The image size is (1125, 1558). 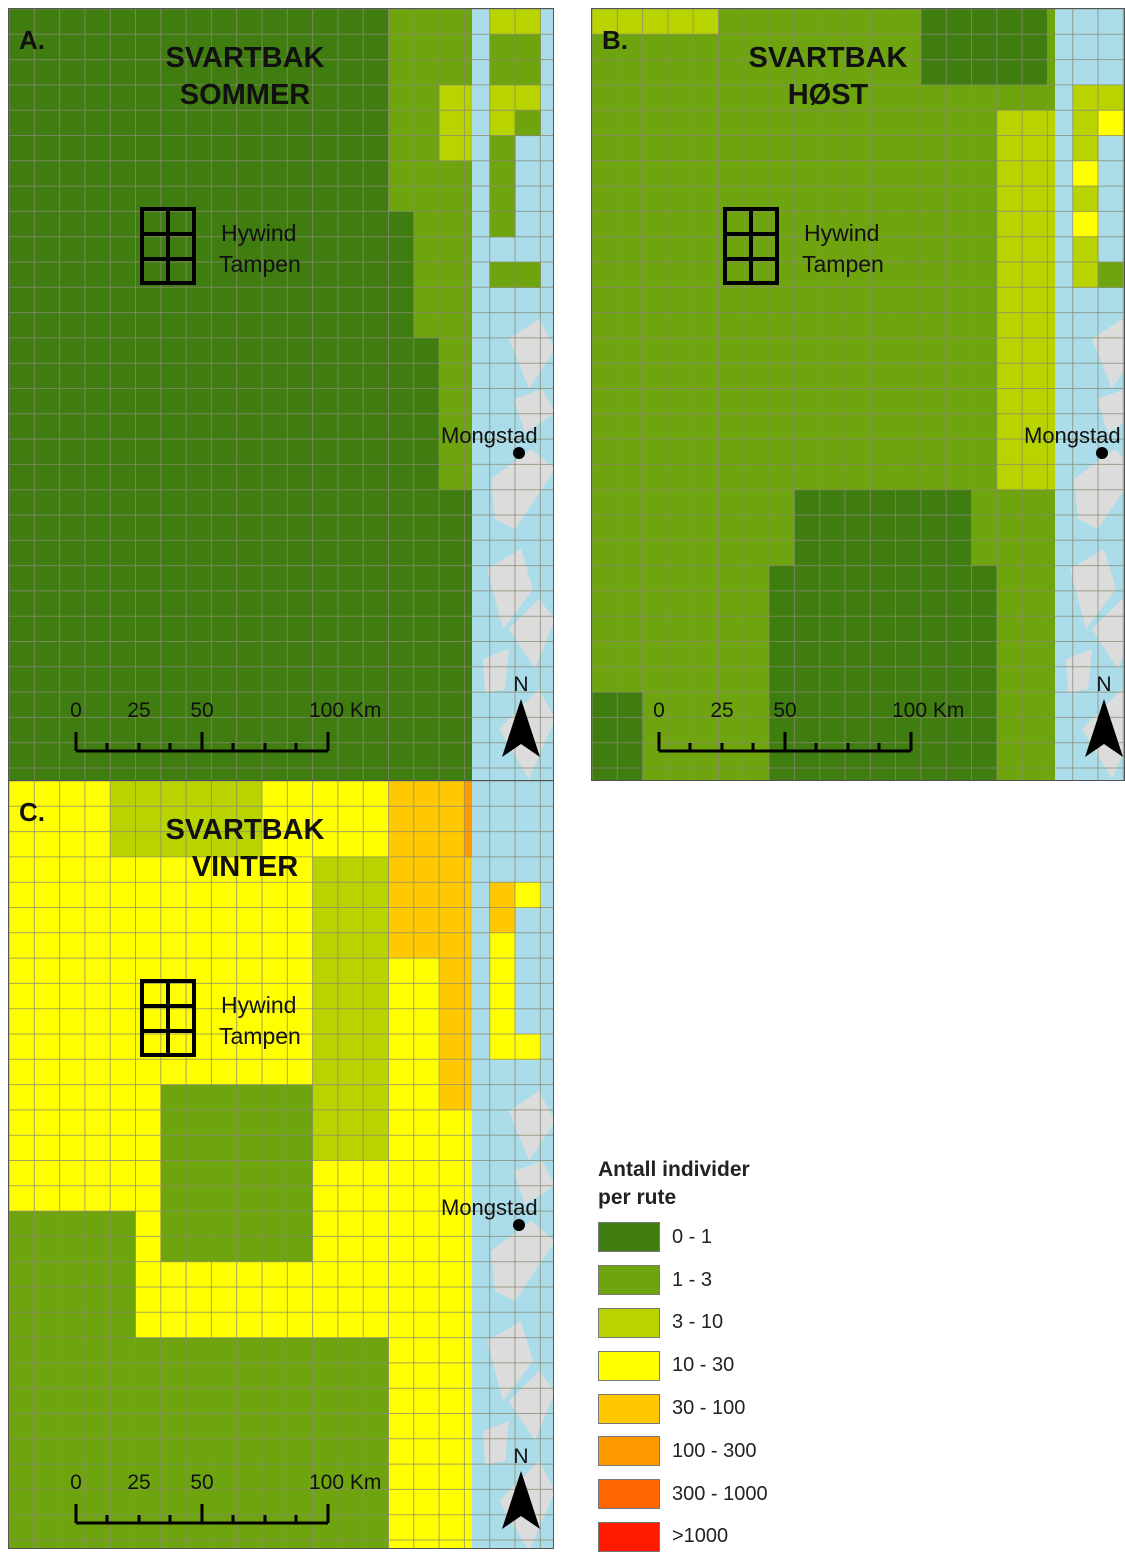 I want to click on legend-label: 0 - 1, so click(x=692, y=1236).